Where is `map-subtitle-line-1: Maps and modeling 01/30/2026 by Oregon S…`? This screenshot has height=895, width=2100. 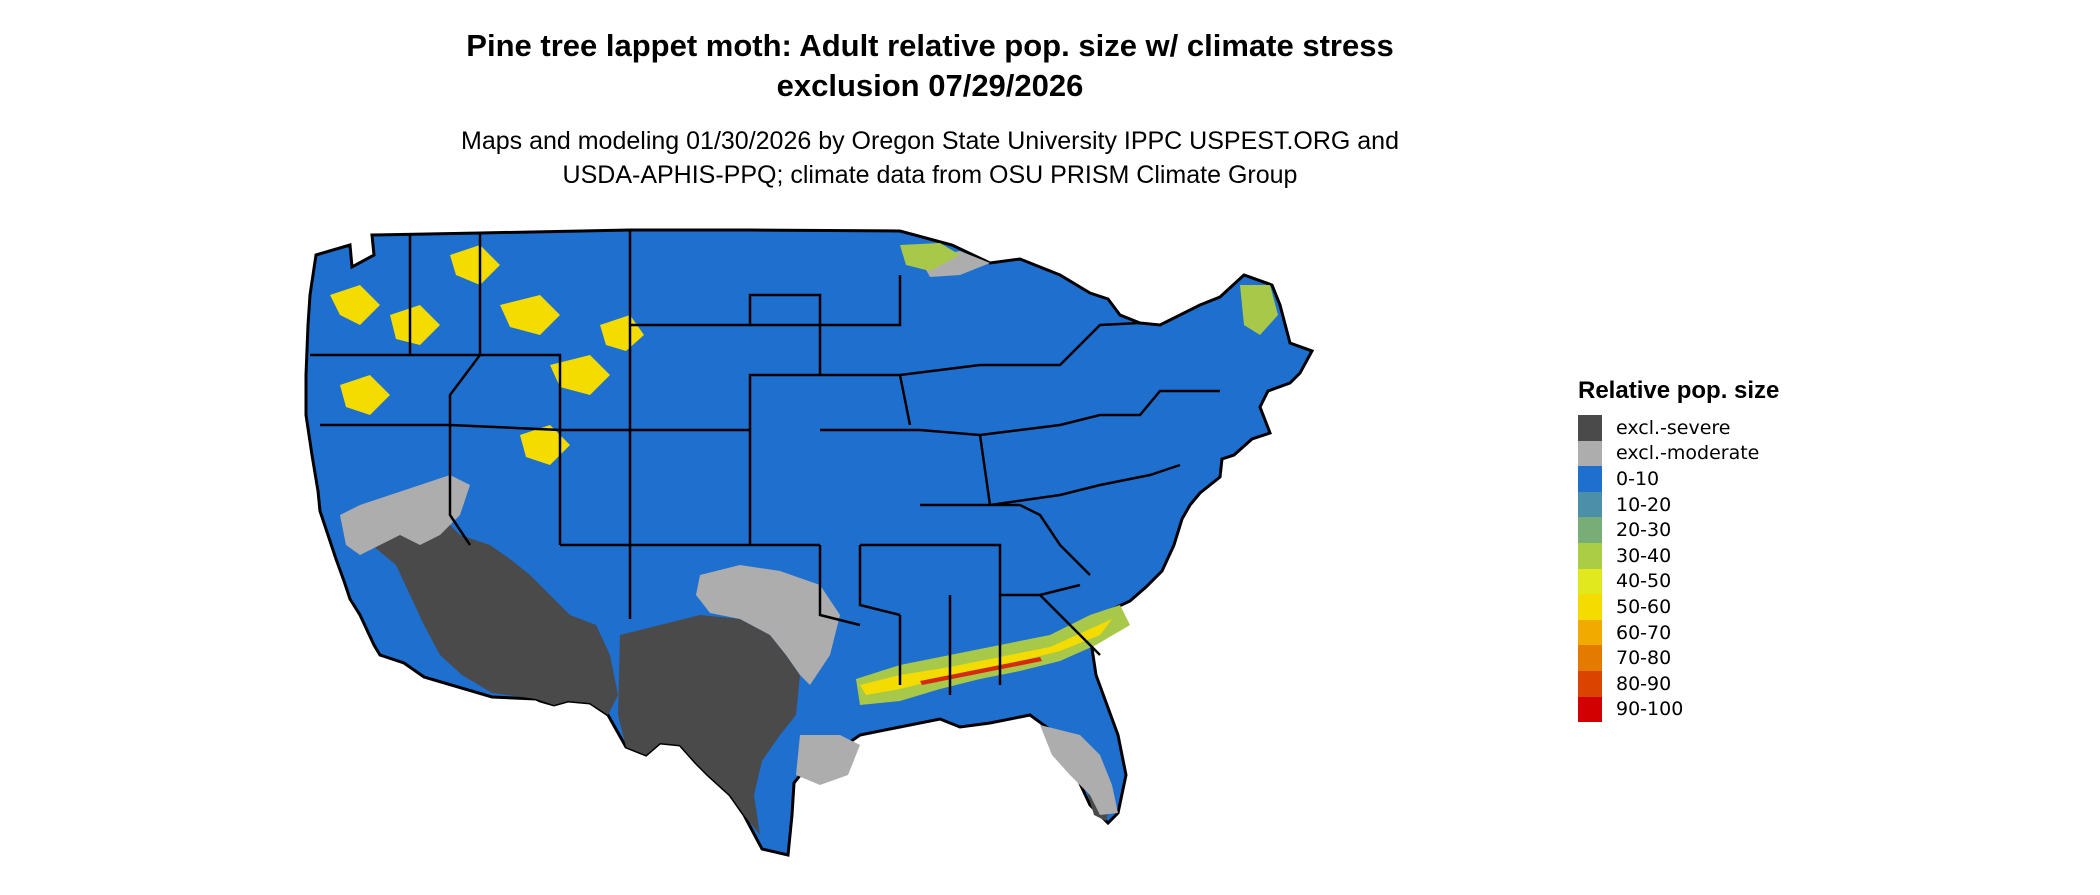
map-subtitle-line-1: Maps and modeling 01/30/2026 by Oregon S… is located at coordinates (930, 141).